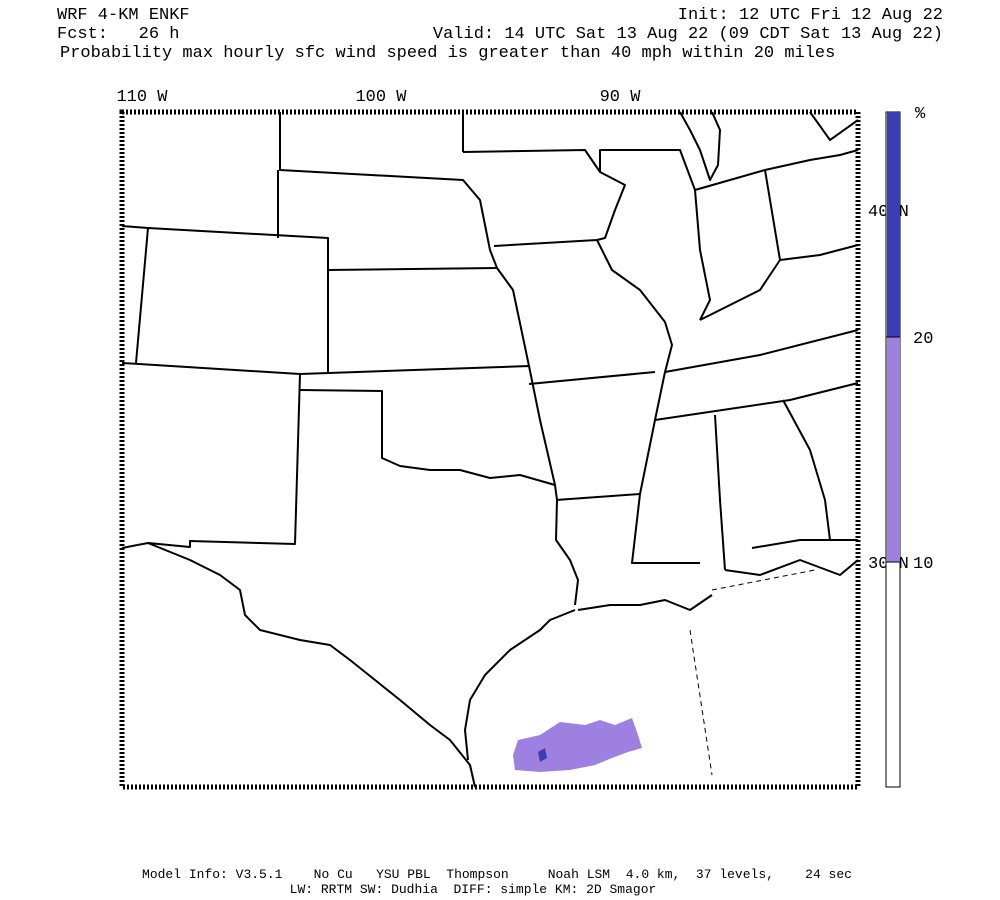 The height and width of the screenshot is (900, 1000). What do you see at coordinates (923, 564) in the screenshot?
I see `colorbar-tick-label: 10` at bounding box center [923, 564].